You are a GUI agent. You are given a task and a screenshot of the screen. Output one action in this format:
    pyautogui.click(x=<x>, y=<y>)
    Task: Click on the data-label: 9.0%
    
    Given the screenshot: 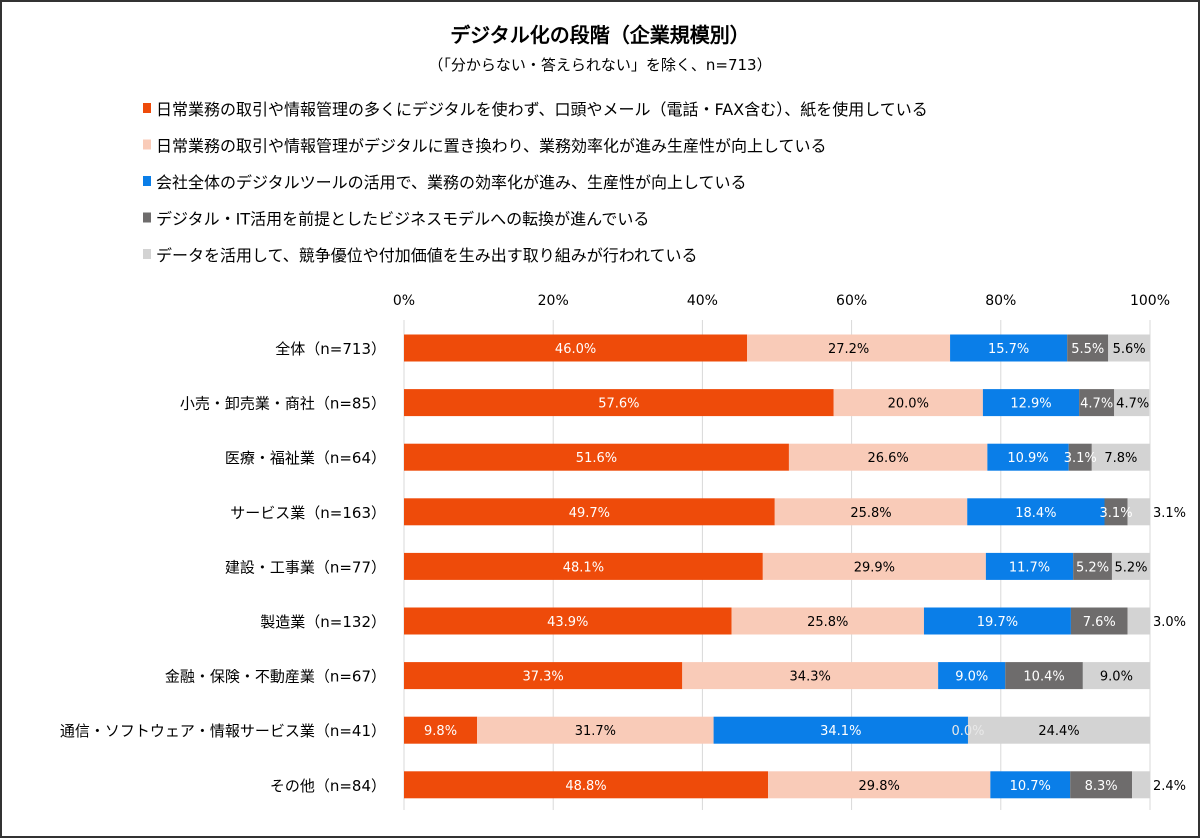 What is the action you would take?
    pyautogui.click(x=1116, y=677)
    